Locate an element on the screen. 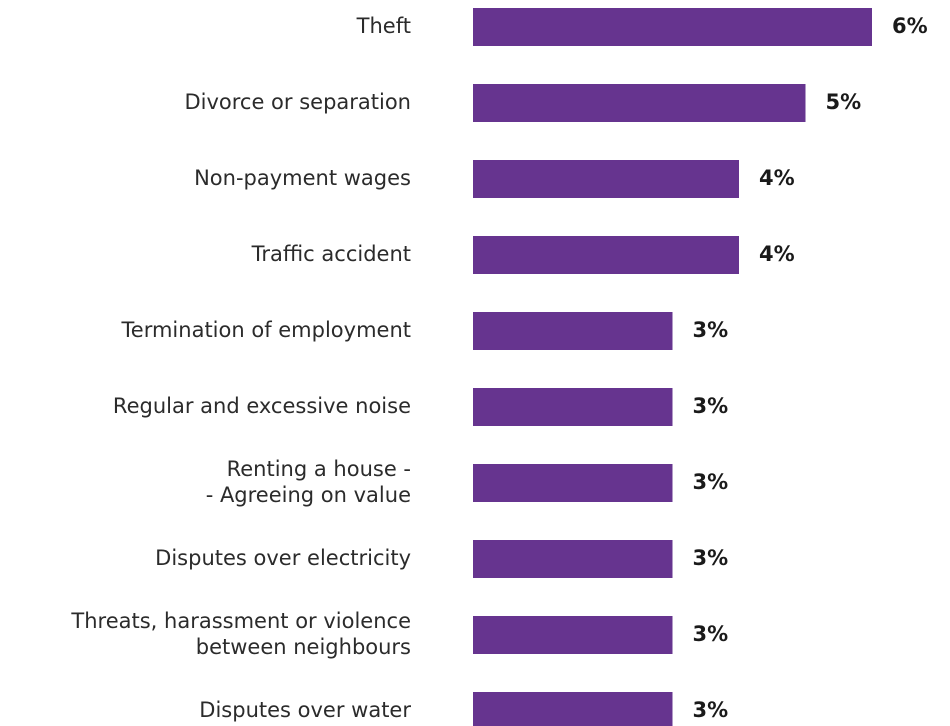 The height and width of the screenshot is (726, 950). category-label: Traffic accident is located at coordinates (331, 254).